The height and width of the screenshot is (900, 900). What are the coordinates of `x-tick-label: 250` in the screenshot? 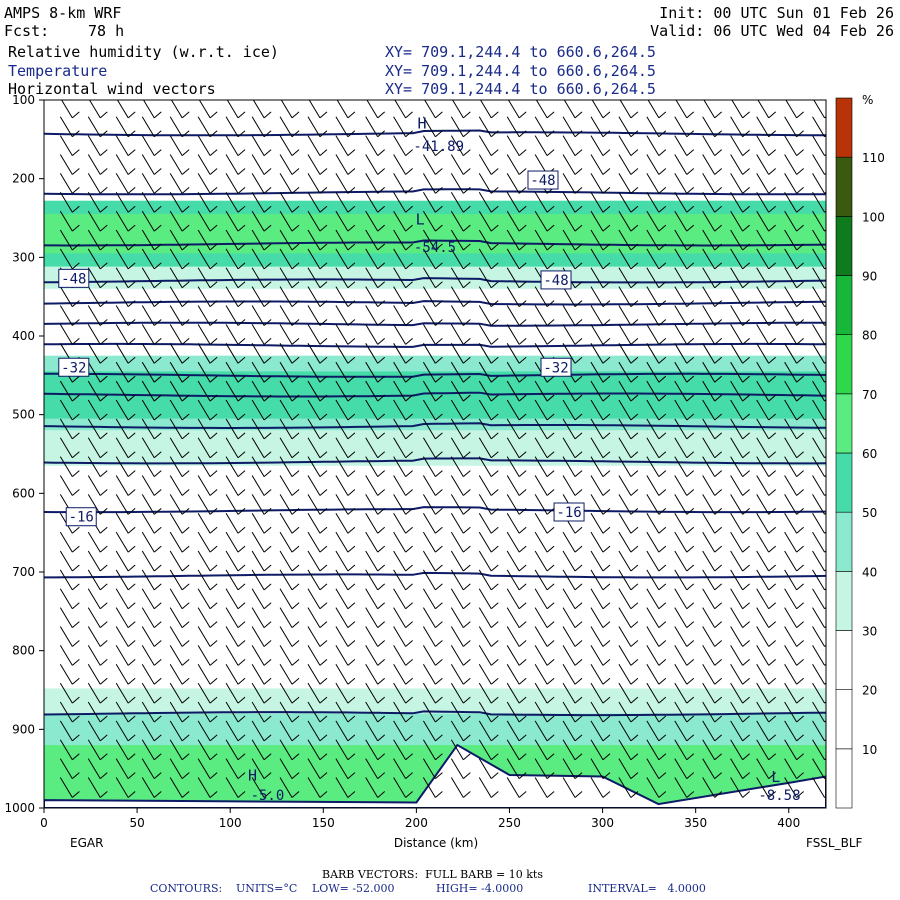 It's located at (509, 823).